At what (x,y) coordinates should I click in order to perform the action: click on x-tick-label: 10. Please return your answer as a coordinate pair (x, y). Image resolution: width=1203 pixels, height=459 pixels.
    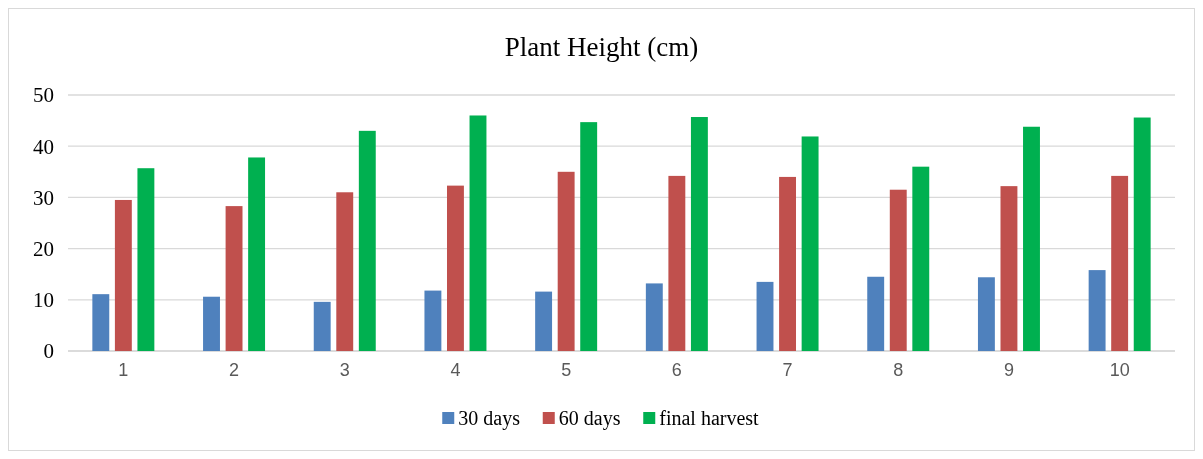
    Looking at the image, I should click on (1119, 370).